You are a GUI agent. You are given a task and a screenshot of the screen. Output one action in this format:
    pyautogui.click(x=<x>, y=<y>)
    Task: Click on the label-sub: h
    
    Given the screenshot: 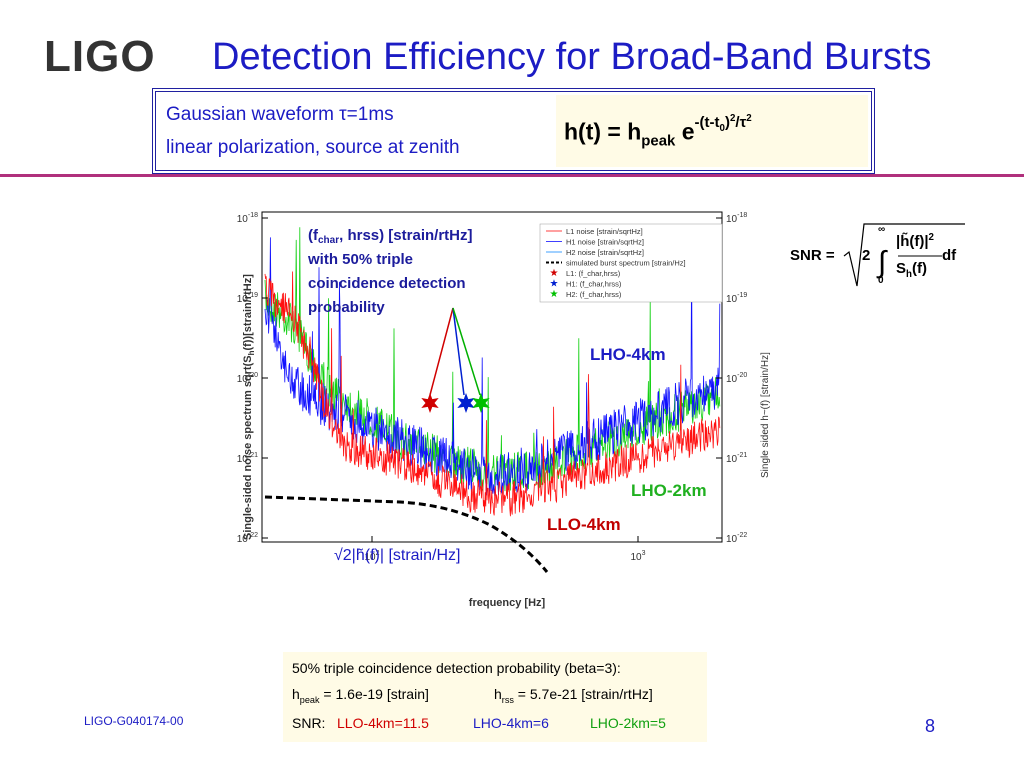 What is the action you would take?
    pyautogui.click(x=251, y=352)
    